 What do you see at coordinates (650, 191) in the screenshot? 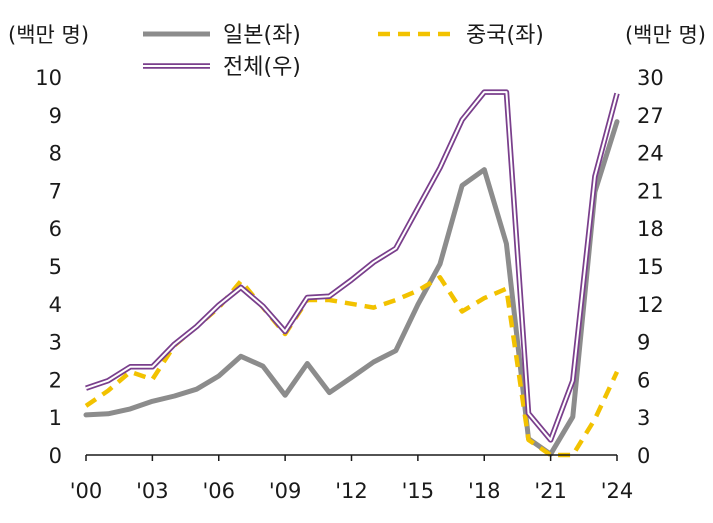
I see `right-y-tick-label: 21` at bounding box center [650, 191].